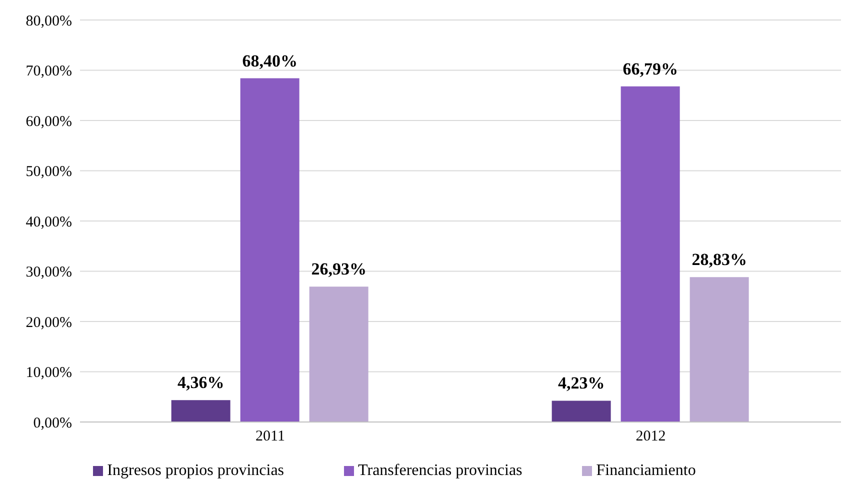 The image size is (859, 498). What do you see at coordinates (650, 68) in the screenshot?
I see `data-label: 66,79%` at bounding box center [650, 68].